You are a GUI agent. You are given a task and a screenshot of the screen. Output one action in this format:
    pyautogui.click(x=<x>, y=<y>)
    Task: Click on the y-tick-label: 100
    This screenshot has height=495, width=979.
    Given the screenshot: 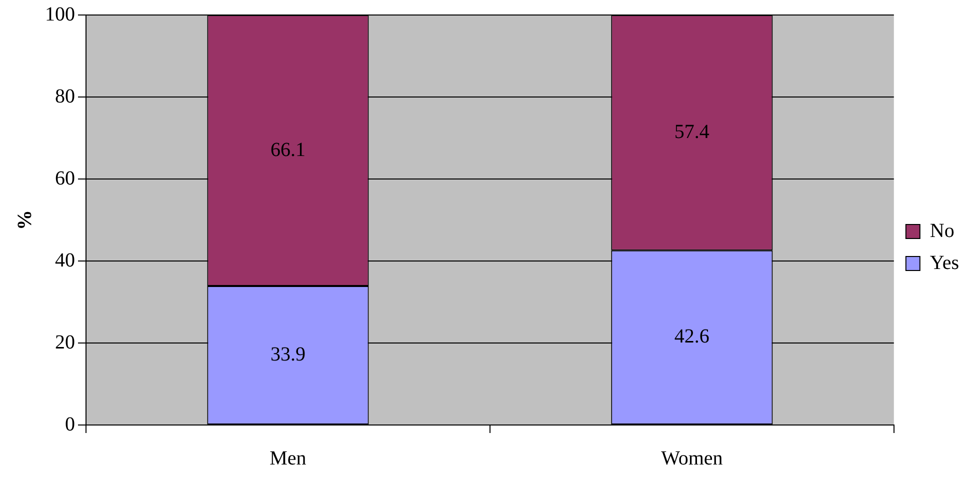 What is the action you would take?
    pyautogui.click(x=60, y=14)
    